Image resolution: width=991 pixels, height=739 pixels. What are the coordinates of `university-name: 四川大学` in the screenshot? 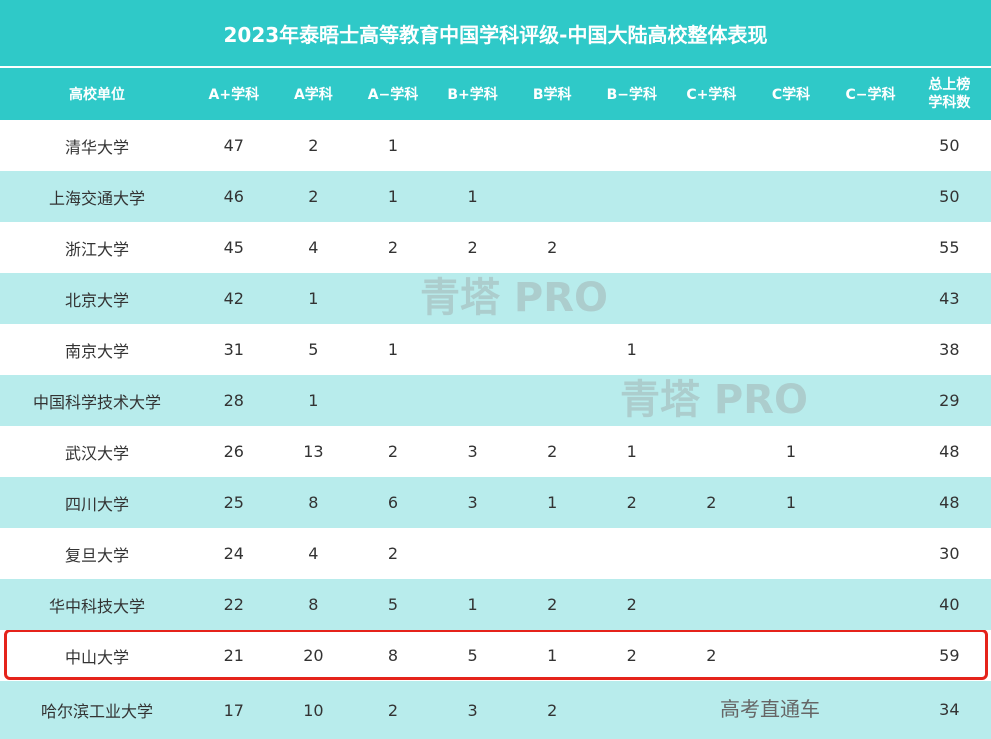 It's located at (96, 504).